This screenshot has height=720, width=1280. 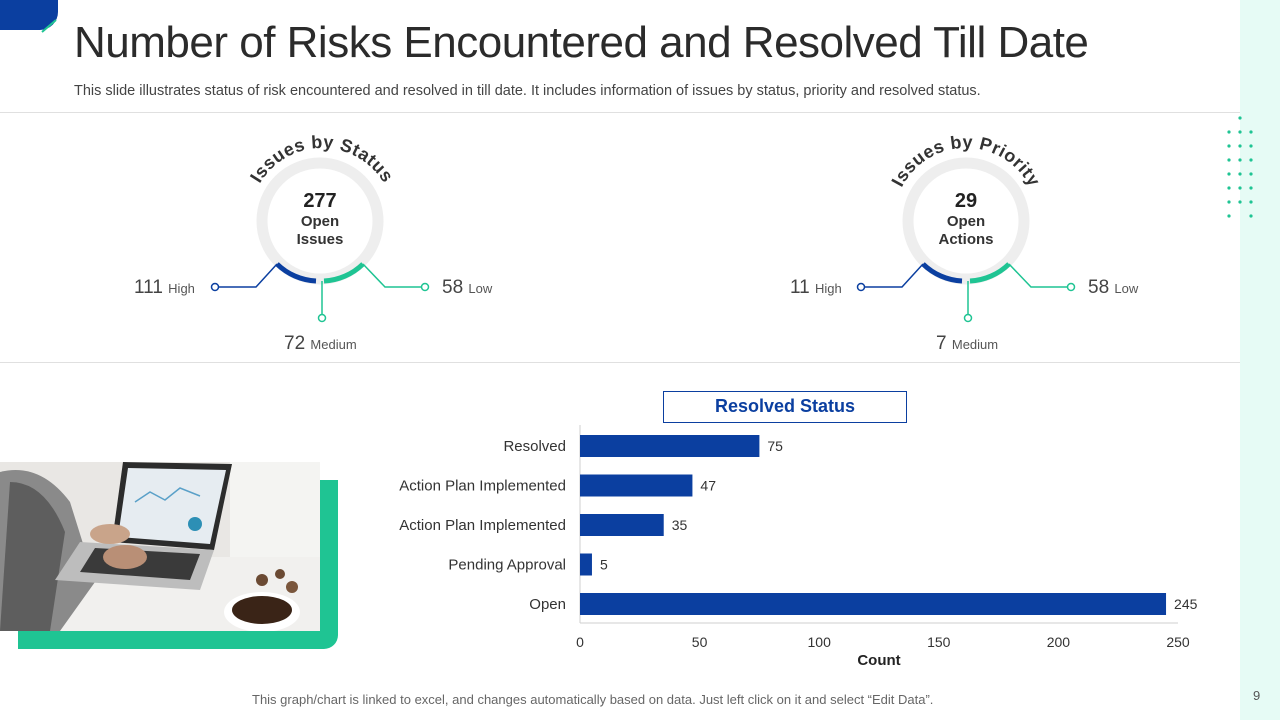 What do you see at coordinates (1113, 288) in the screenshot?
I see `priority-low-stat: 58 Low` at bounding box center [1113, 288].